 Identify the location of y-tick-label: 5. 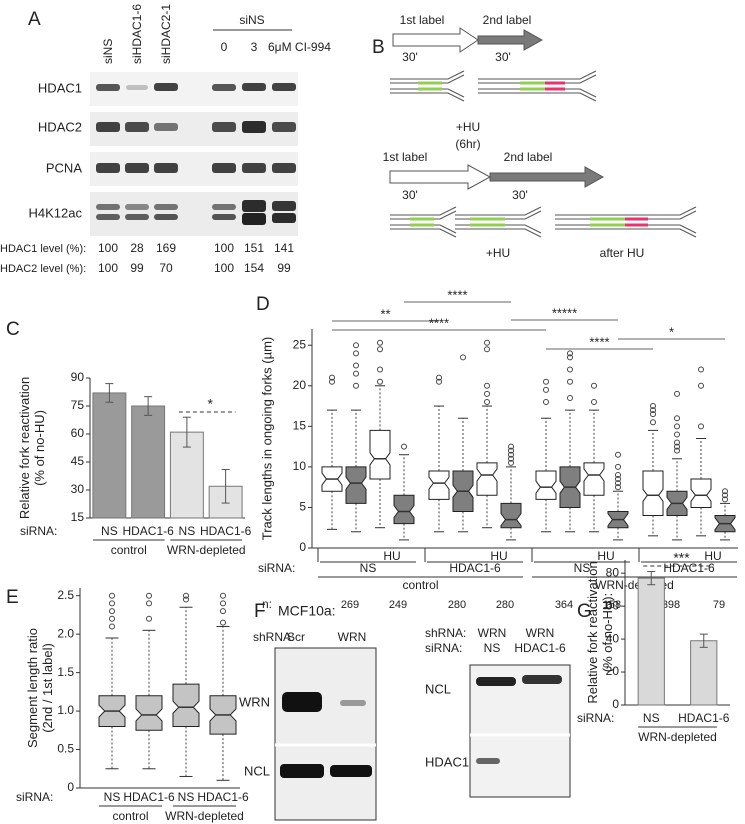
(302, 507).